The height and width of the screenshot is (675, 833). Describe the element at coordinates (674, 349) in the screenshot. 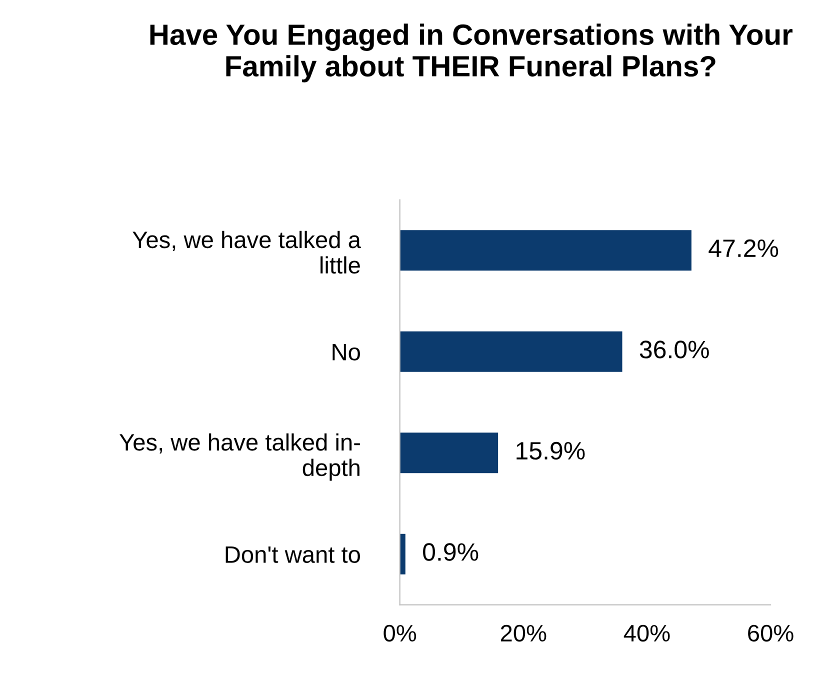

I see `data-label: 36.0%` at that location.